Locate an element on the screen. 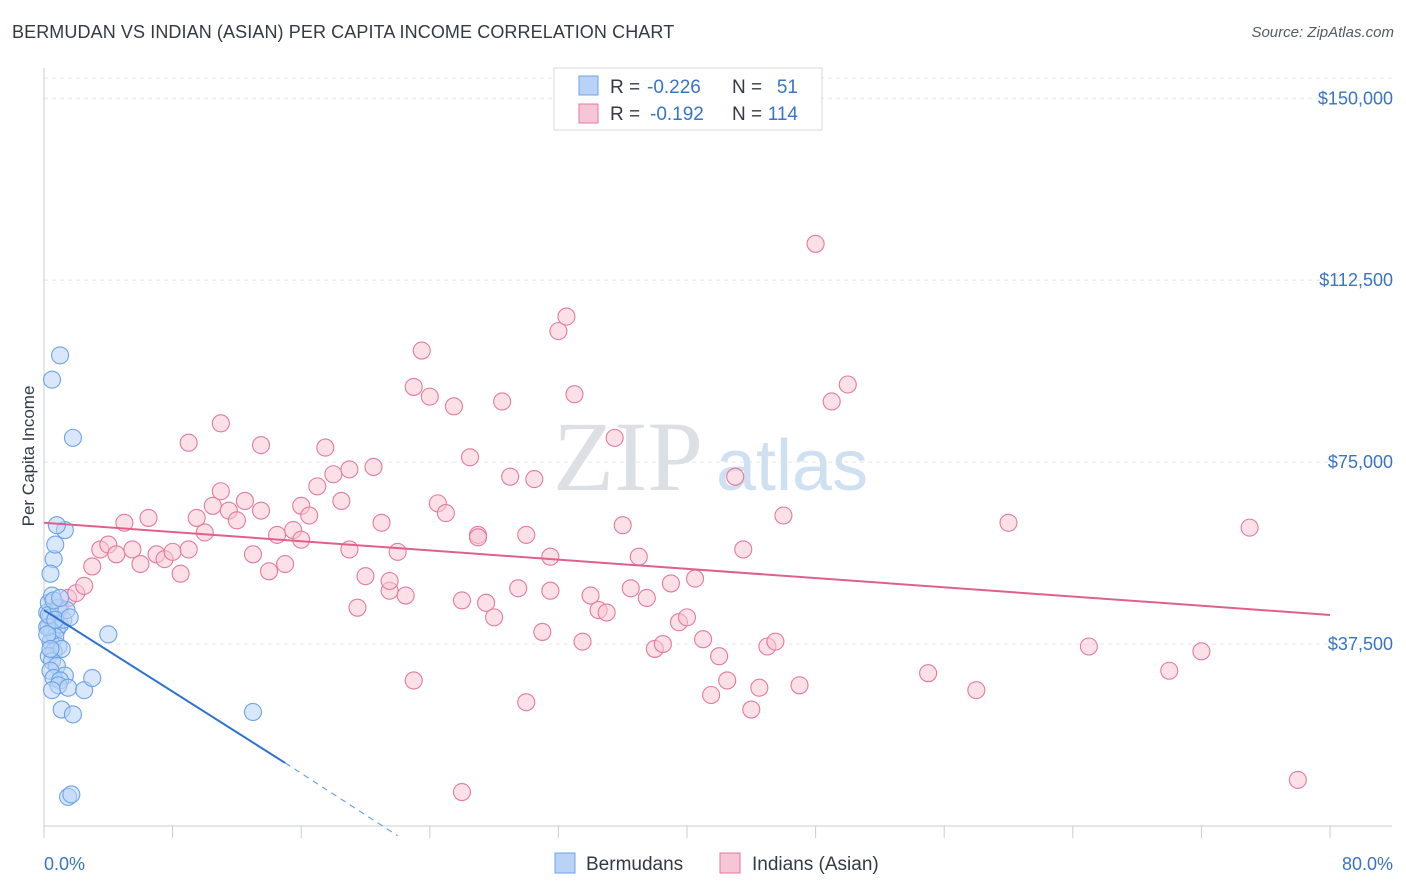 The image size is (1406, 892). watermark-zip: ZIP is located at coordinates (628, 456).